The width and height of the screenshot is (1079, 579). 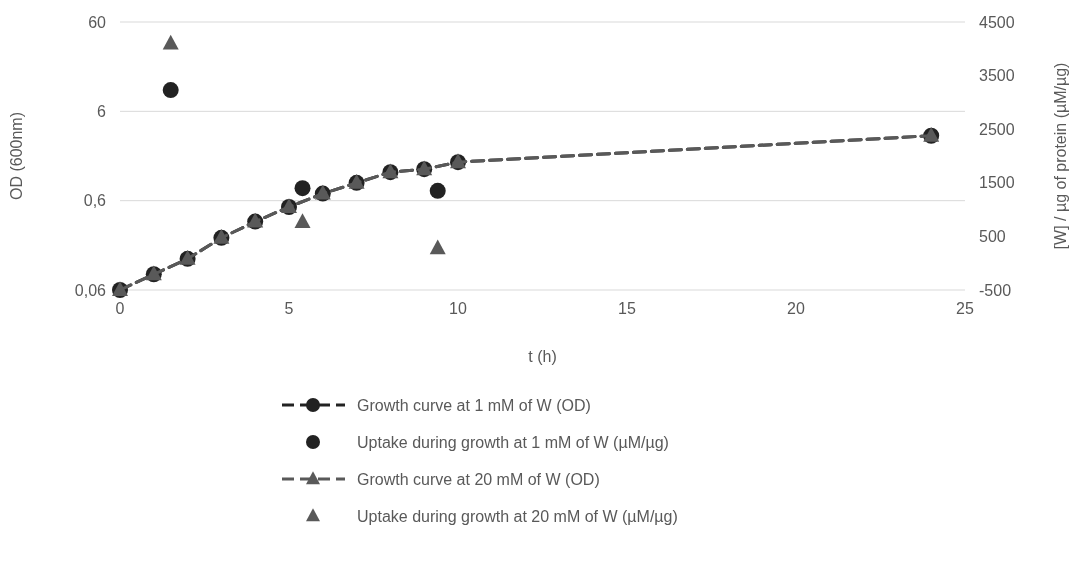 I want to click on legend-label: Uptake during growth at 20 mM of W (µM/µg), so click(x=517, y=516).